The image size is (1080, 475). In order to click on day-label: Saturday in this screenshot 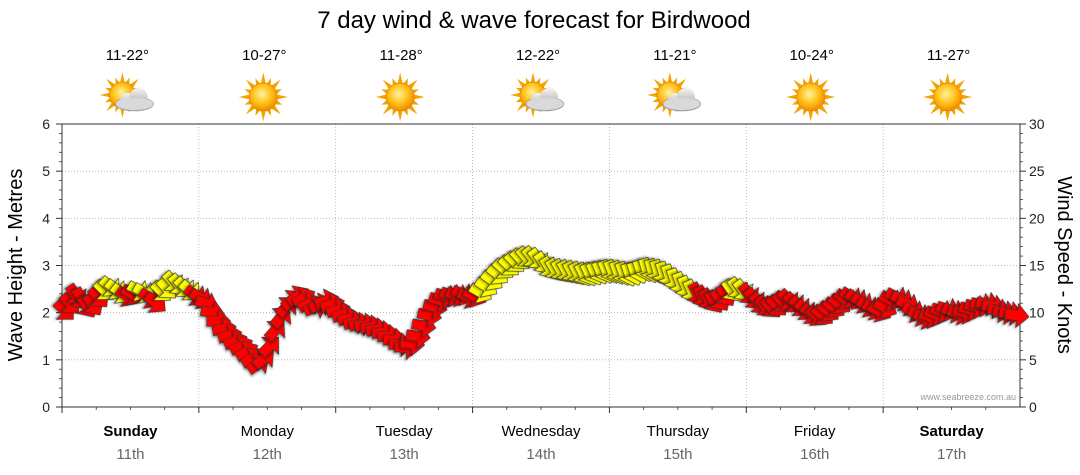, I will do `click(951, 431)`.